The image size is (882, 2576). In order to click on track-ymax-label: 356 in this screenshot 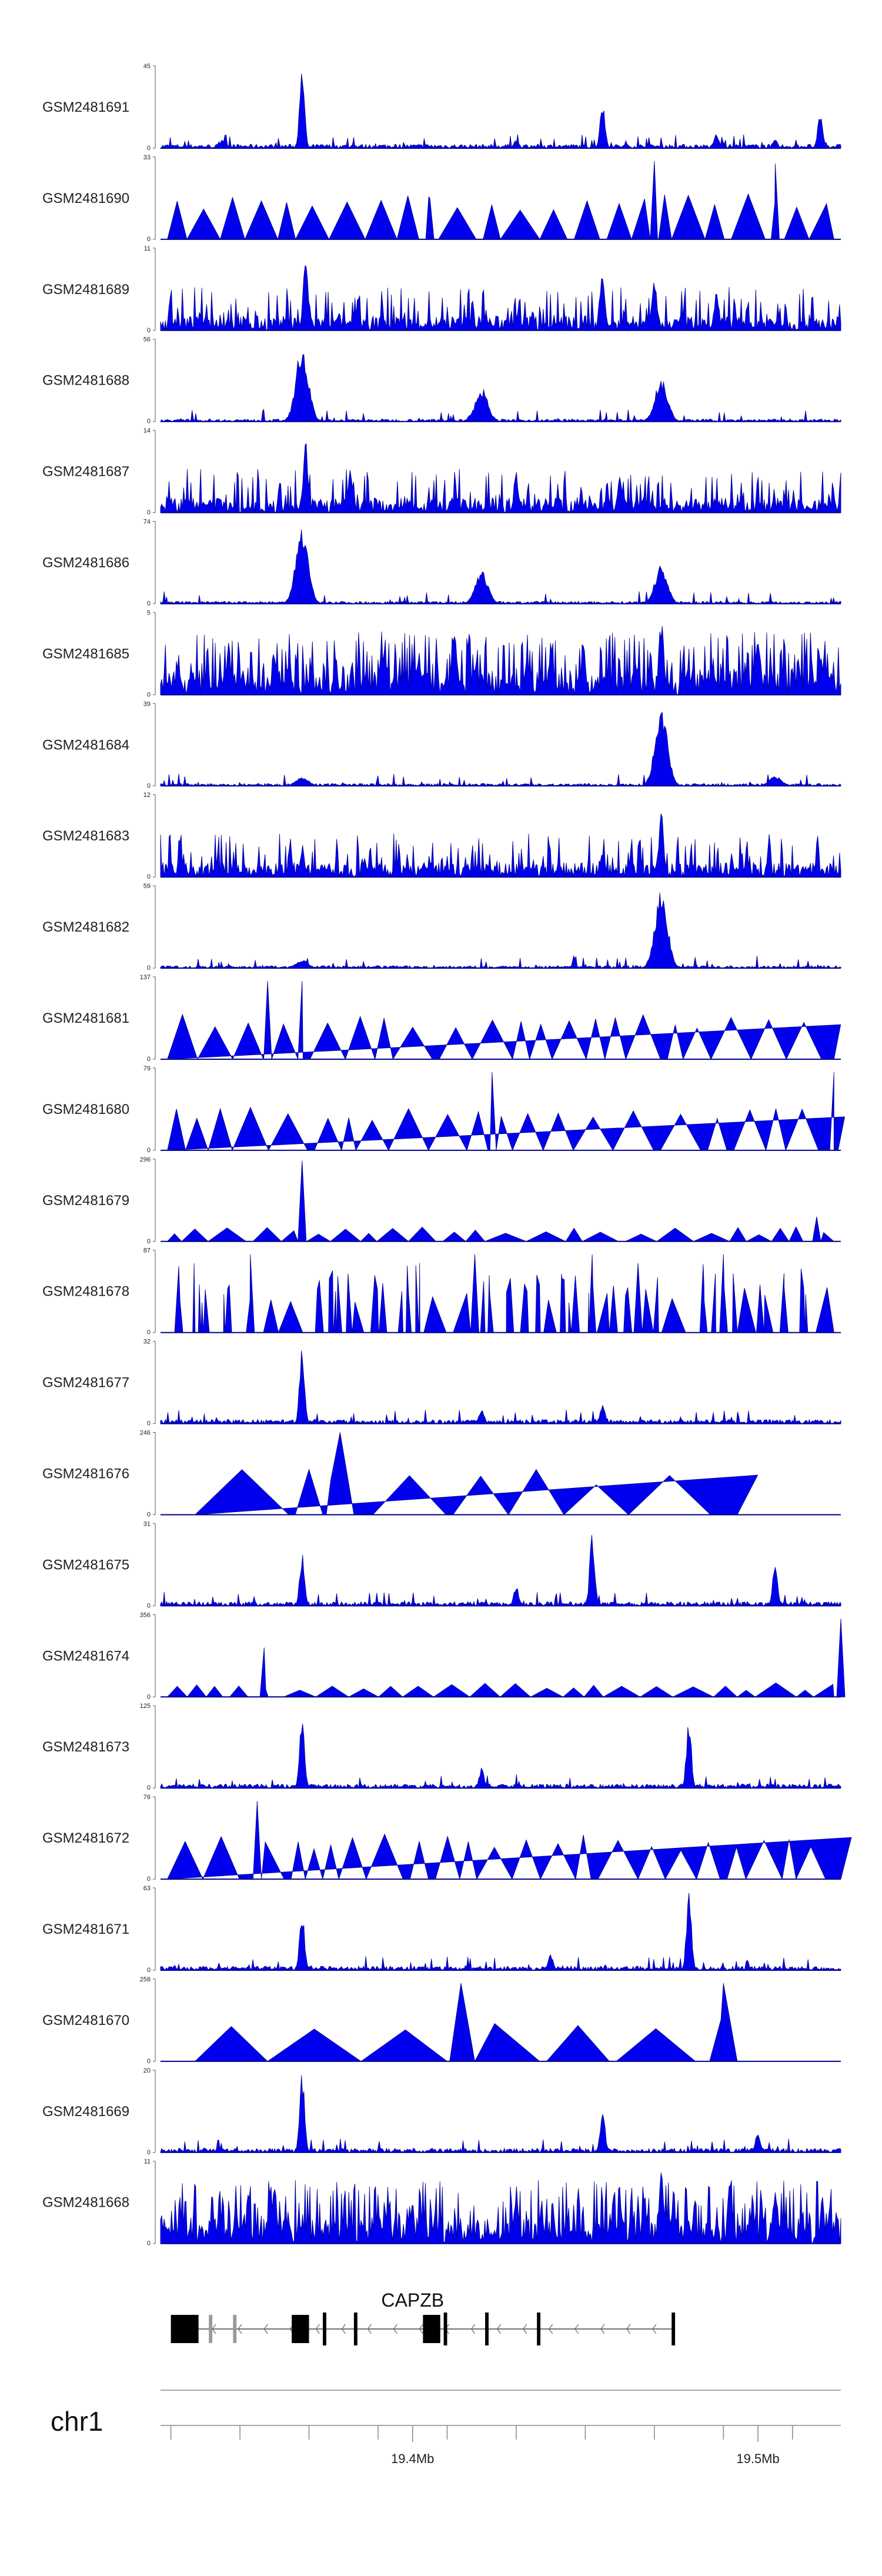, I will do `click(145, 1615)`.